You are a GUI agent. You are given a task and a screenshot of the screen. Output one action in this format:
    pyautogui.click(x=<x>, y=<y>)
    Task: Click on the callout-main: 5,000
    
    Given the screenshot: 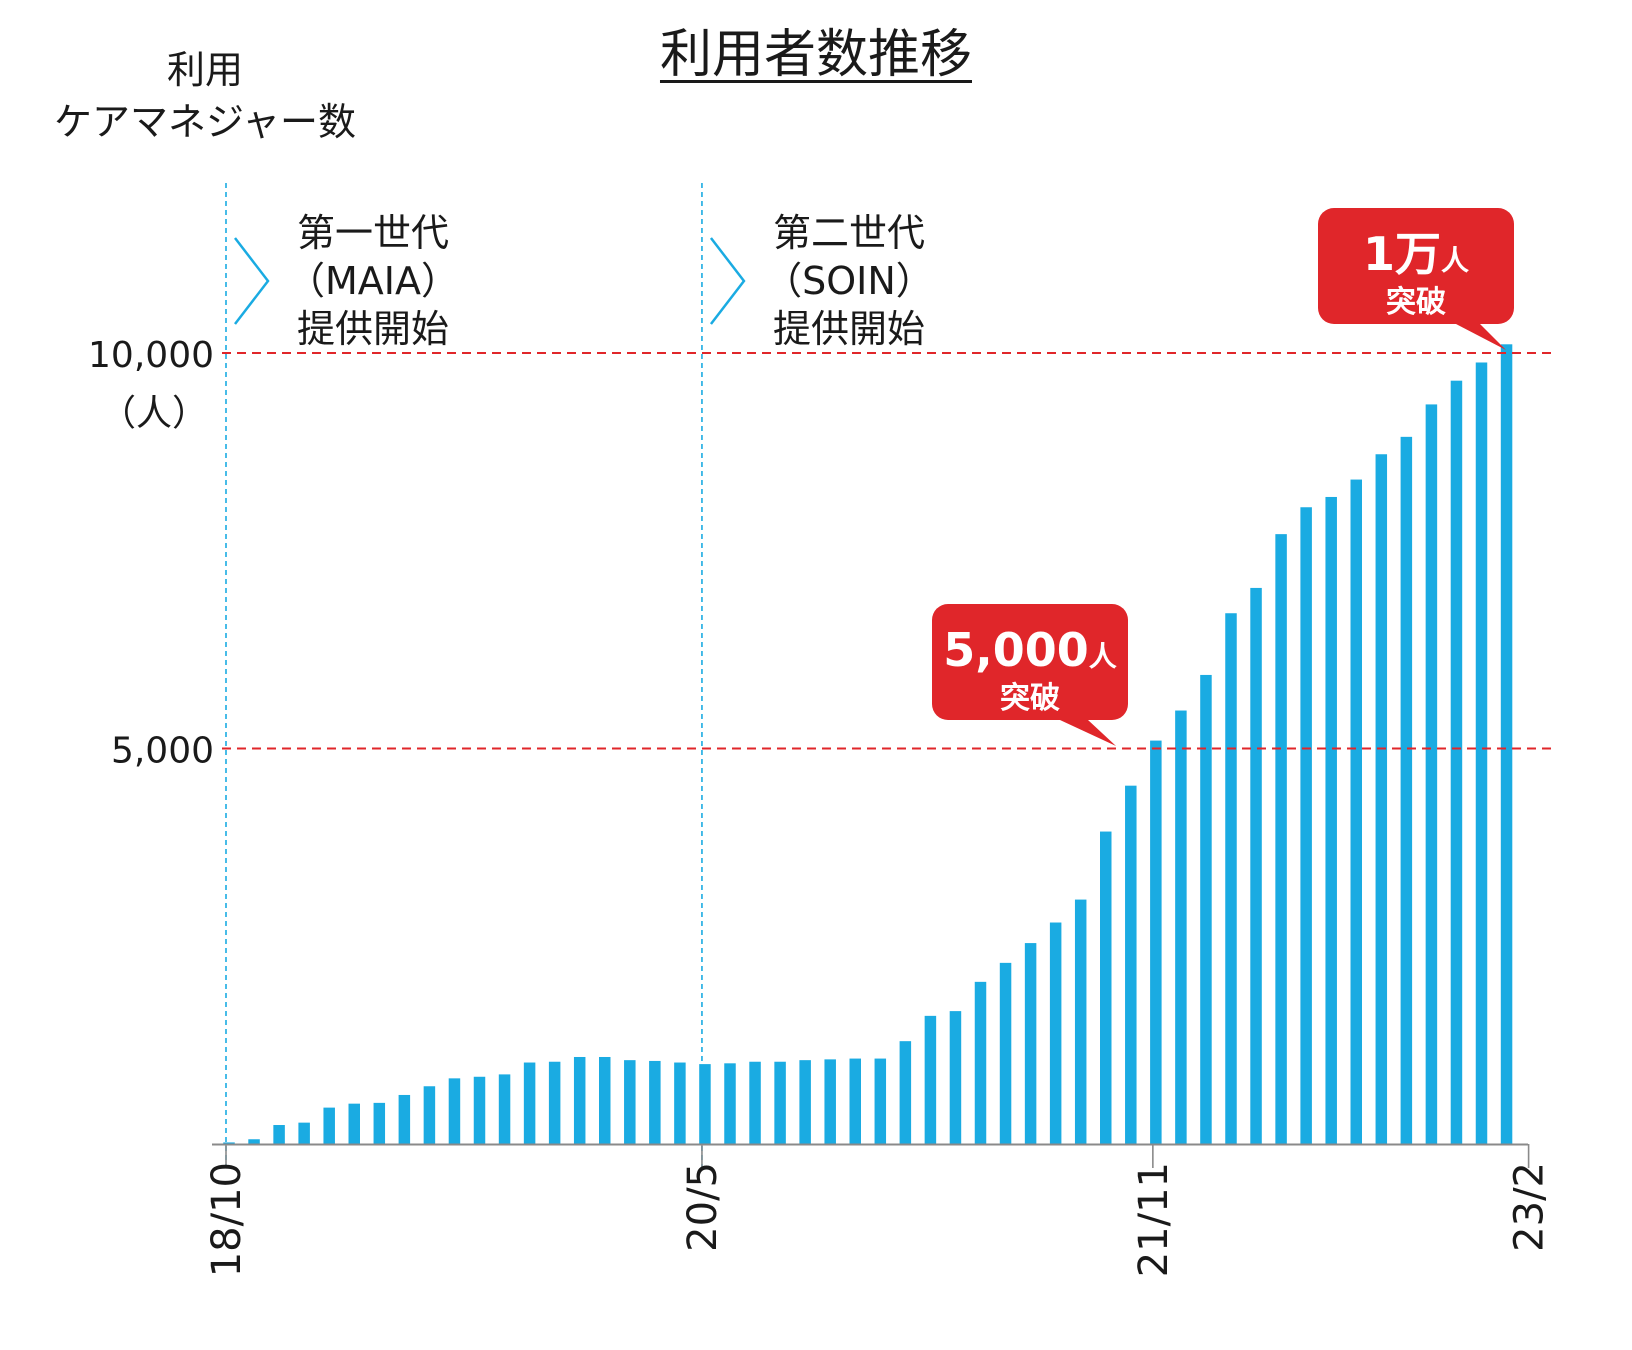 What is the action you would take?
    pyautogui.click(x=1016, y=650)
    